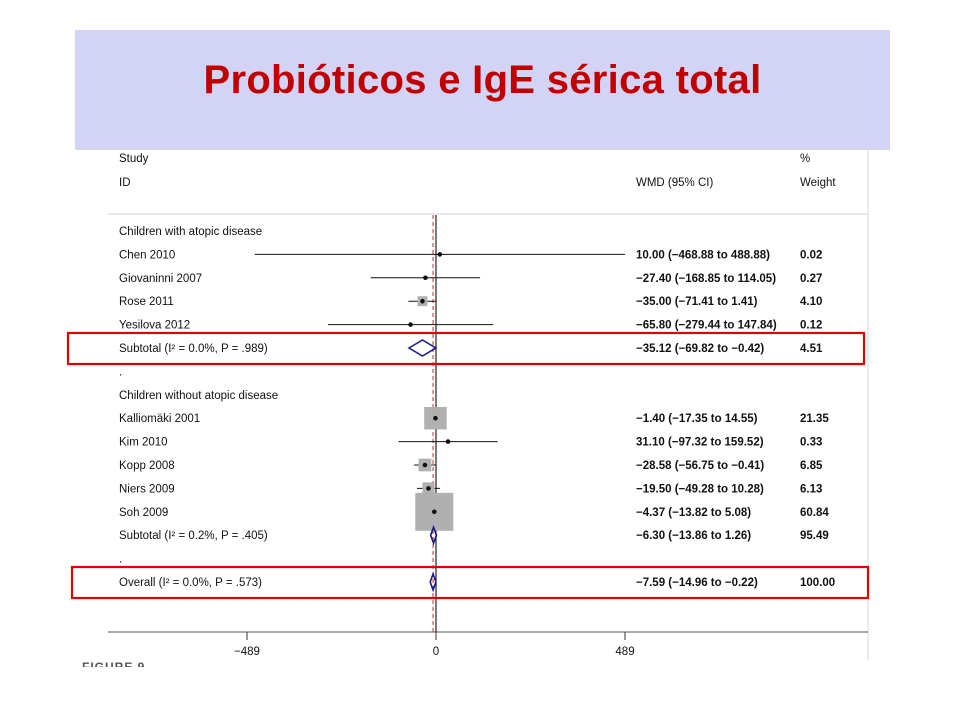  What do you see at coordinates (811, 279) in the screenshot?
I see `weight-text: 0.27` at bounding box center [811, 279].